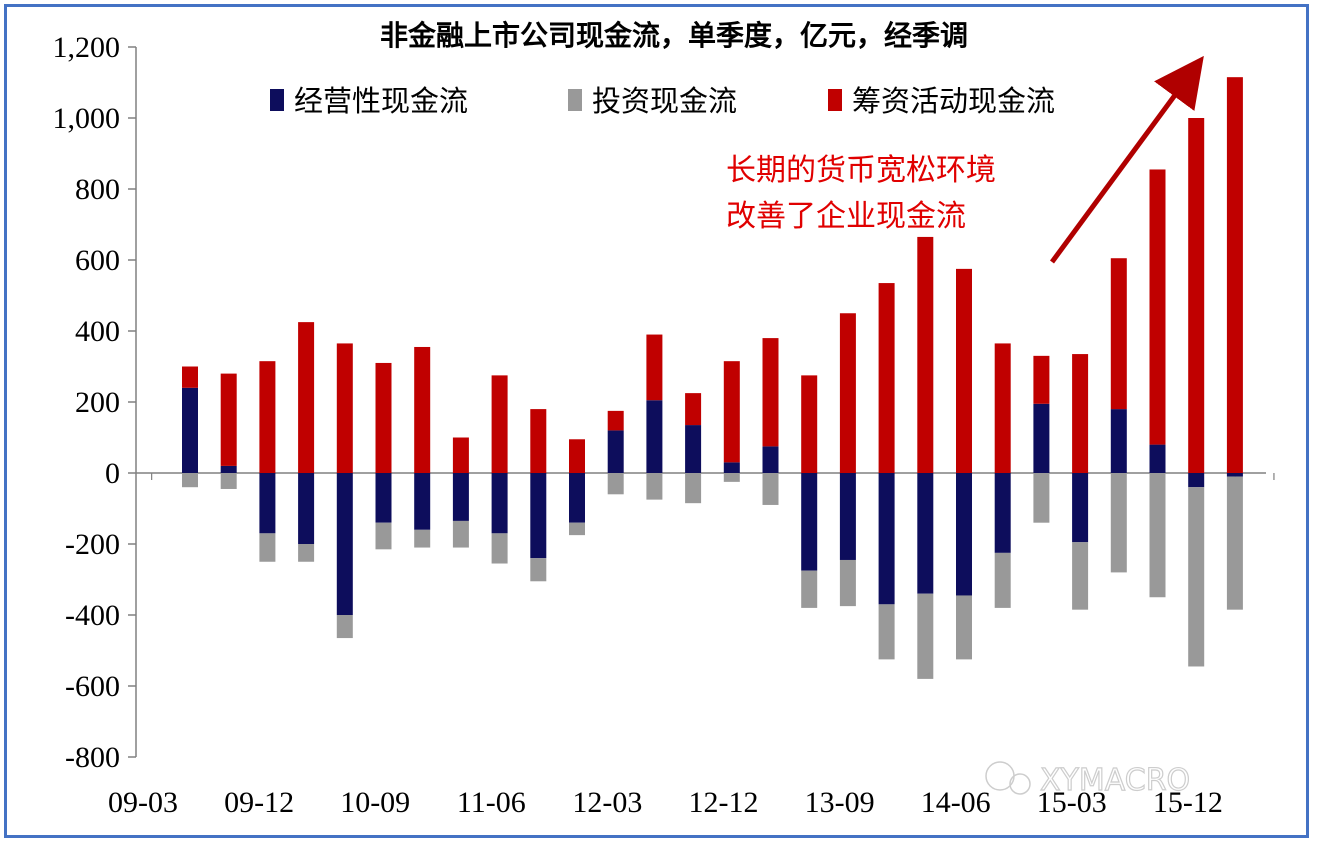 Image resolution: width=1317 pixels, height=844 pixels. I want to click on x-tick-label: 09-03, so click(143, 802).